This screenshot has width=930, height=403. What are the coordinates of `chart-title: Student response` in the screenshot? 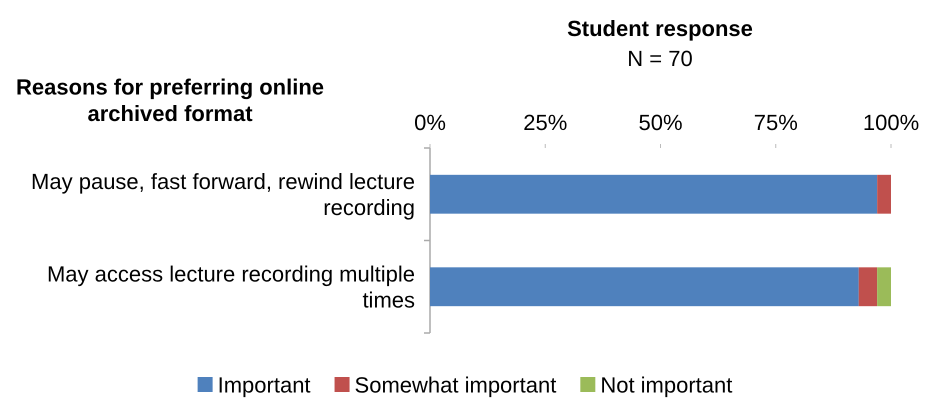 It's located at (660, 28).